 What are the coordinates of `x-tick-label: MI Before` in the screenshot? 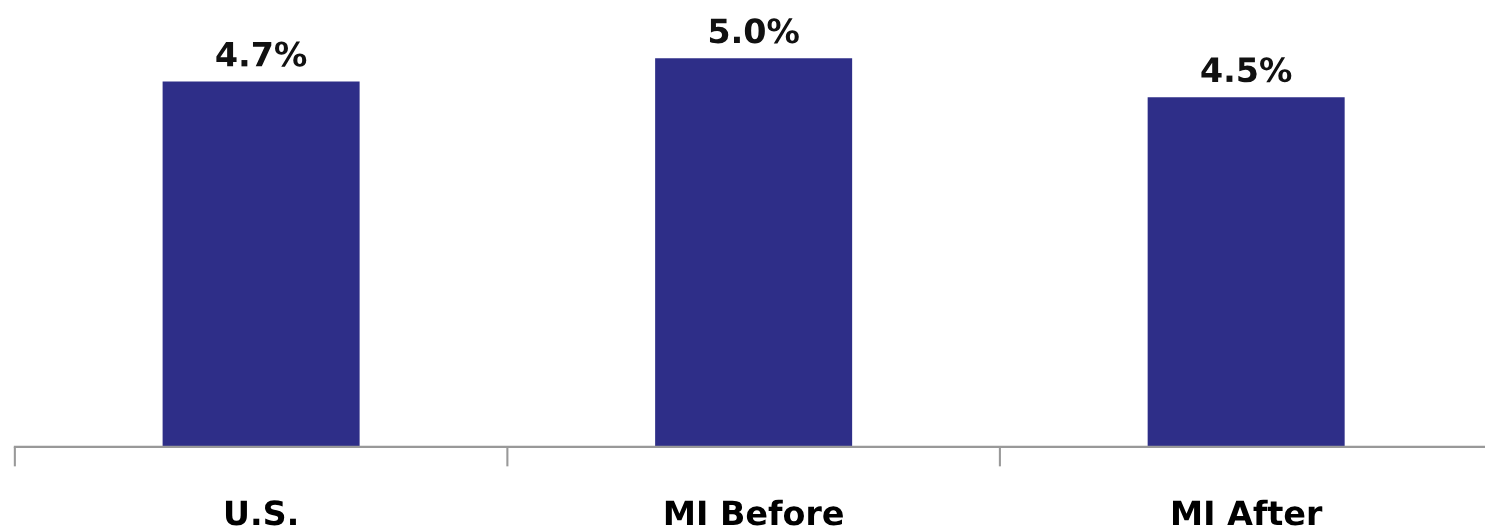 It's located at (754, 512).